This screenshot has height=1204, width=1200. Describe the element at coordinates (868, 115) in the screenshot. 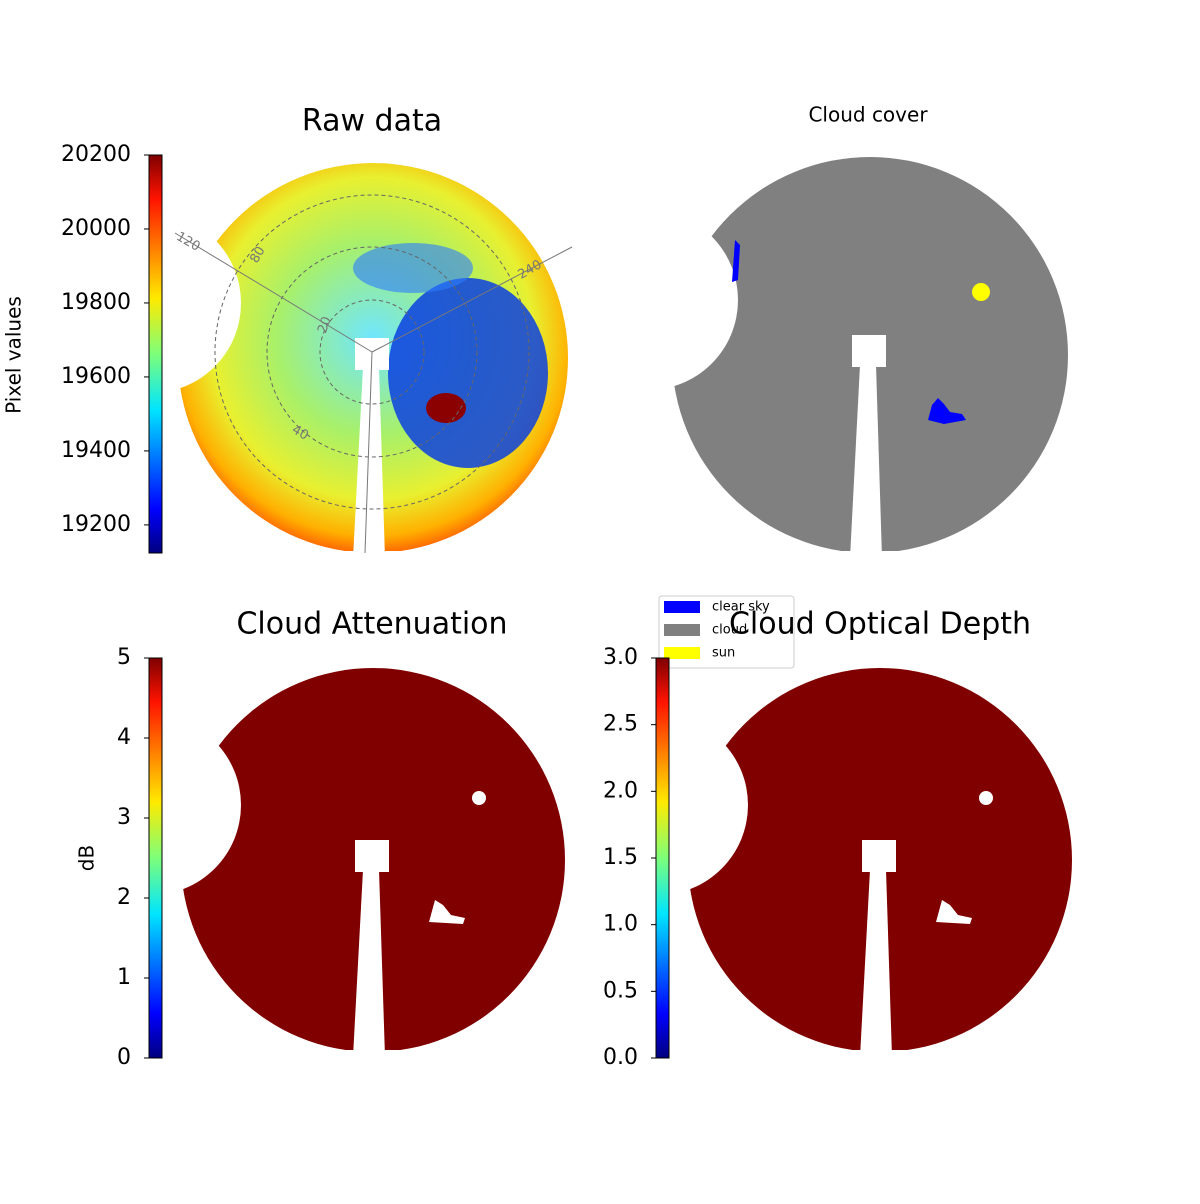

I see `chart-title: Cloud cover` at that location.